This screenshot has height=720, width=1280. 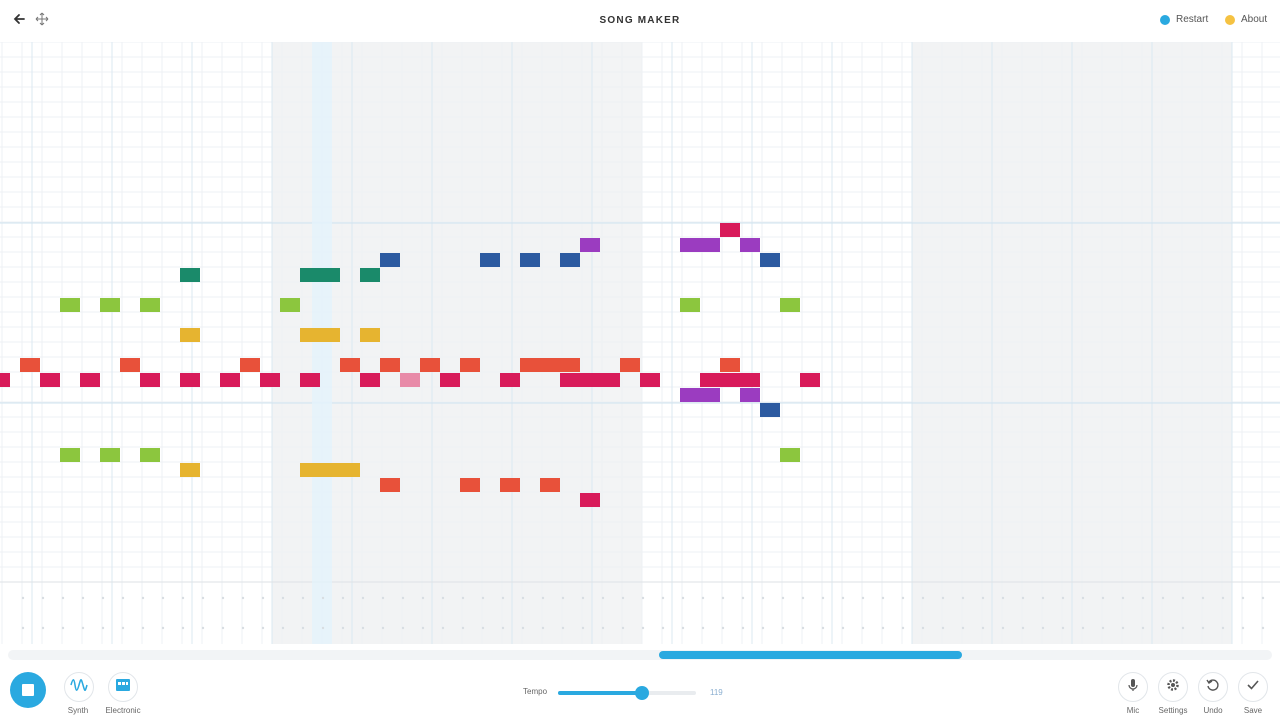 I want to click on mic-button, so click(x=1133, y=687).